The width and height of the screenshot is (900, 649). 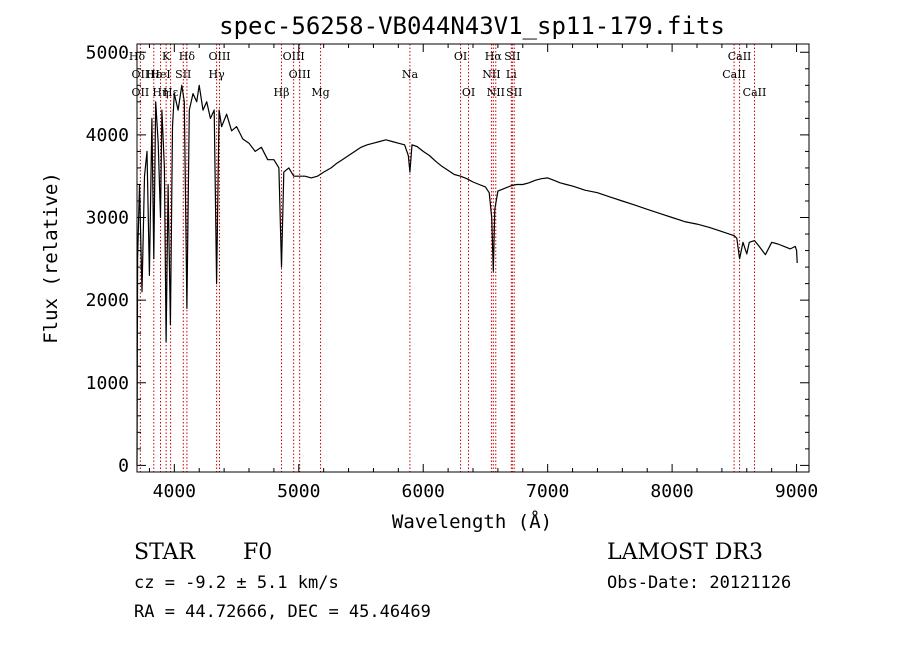 I want to click on line-label: Mg, so click(x=320, y=92).